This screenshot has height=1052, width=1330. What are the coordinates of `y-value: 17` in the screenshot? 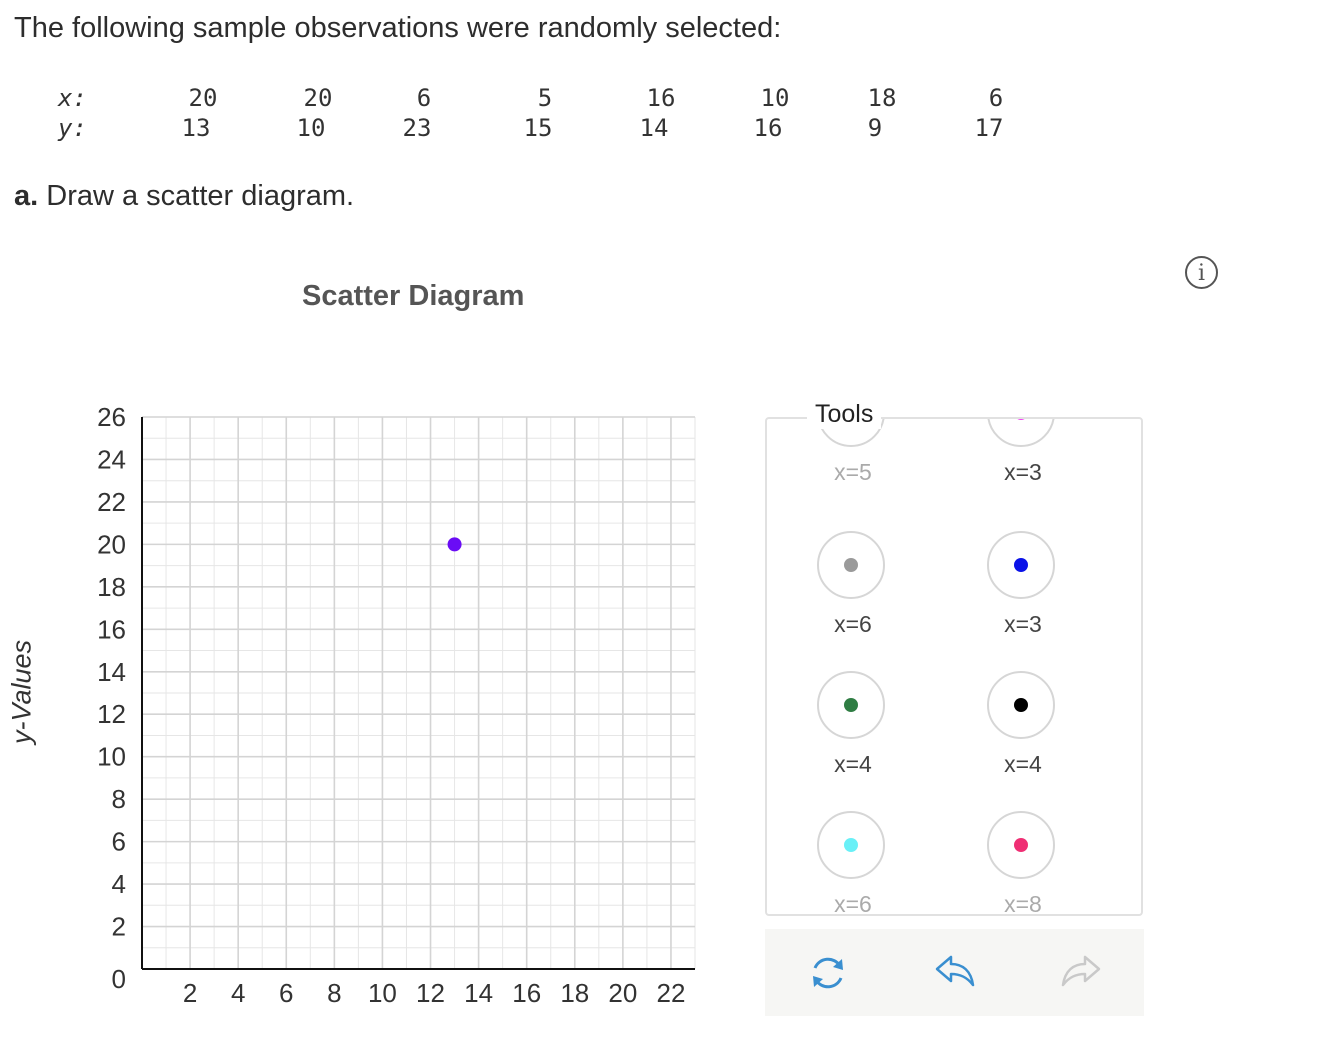 It's located at (989, 128).